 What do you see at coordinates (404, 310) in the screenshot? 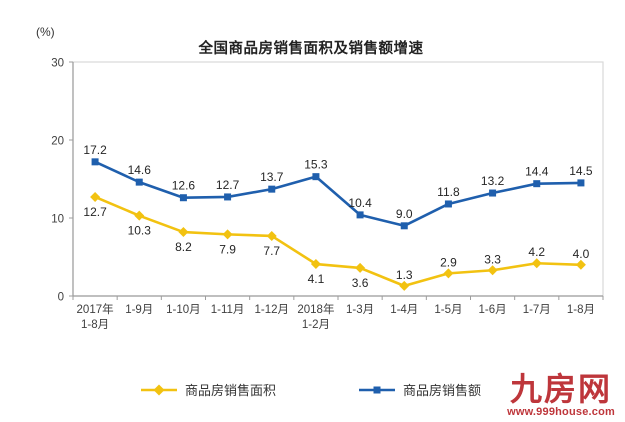
I see `x-tick-label: 1-4月` at bounding box center [404, 310].